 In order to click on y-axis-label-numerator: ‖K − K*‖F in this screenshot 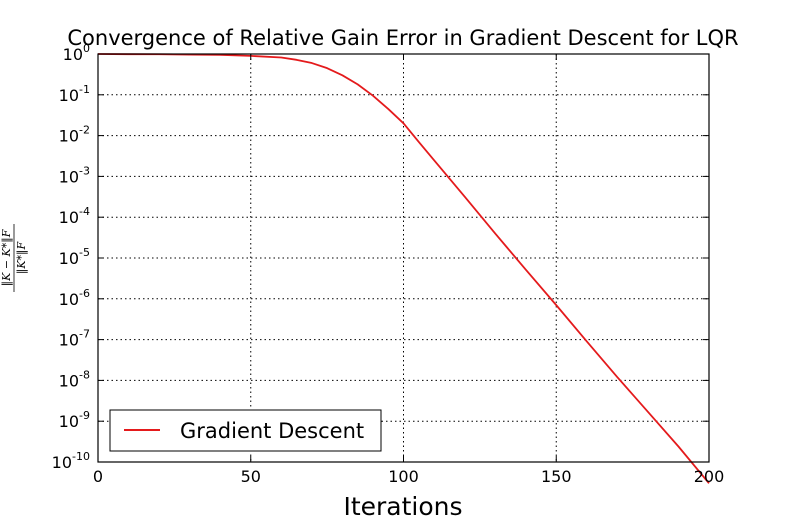, I will do `click(7, 257)`.